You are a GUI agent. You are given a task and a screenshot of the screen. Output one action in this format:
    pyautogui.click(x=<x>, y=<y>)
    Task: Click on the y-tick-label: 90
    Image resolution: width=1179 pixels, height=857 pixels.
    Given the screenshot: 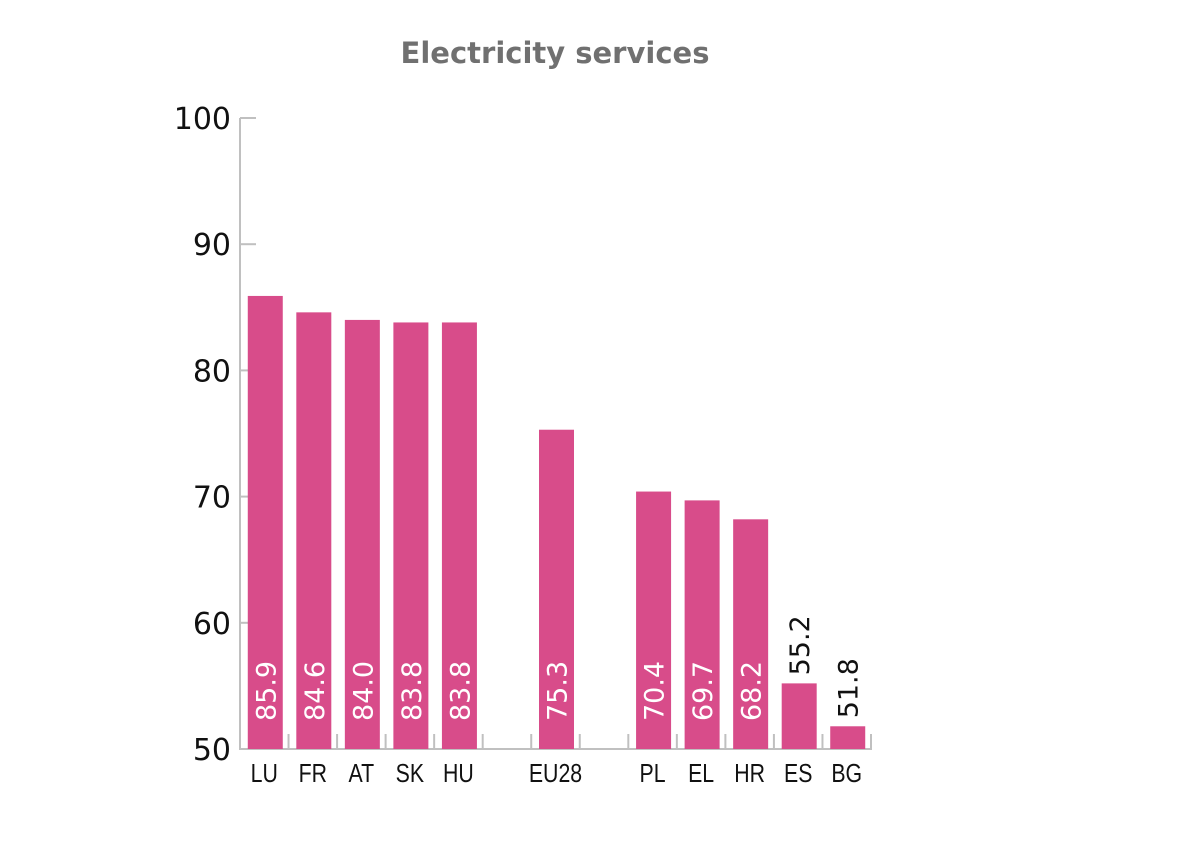 What is the action you would take?
    pyautogui.click(x=212, y=245)
    